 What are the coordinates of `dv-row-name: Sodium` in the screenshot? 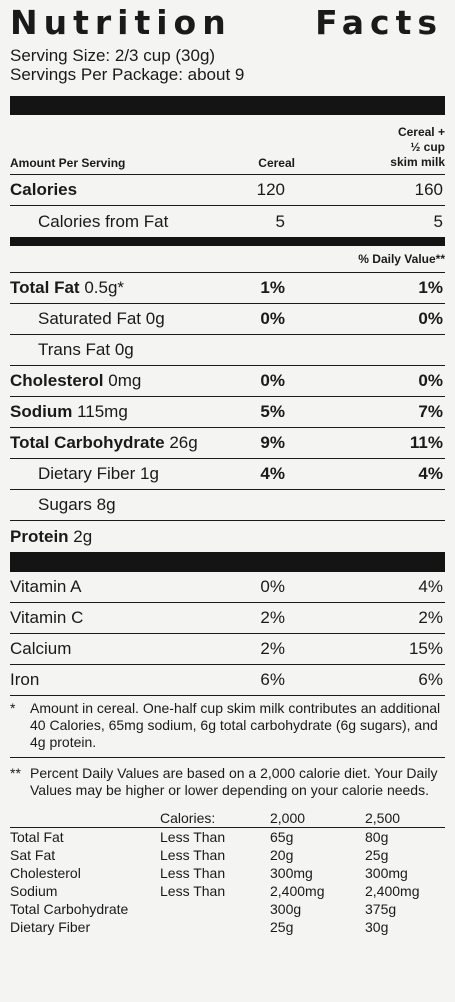 It's located at (34, 891).